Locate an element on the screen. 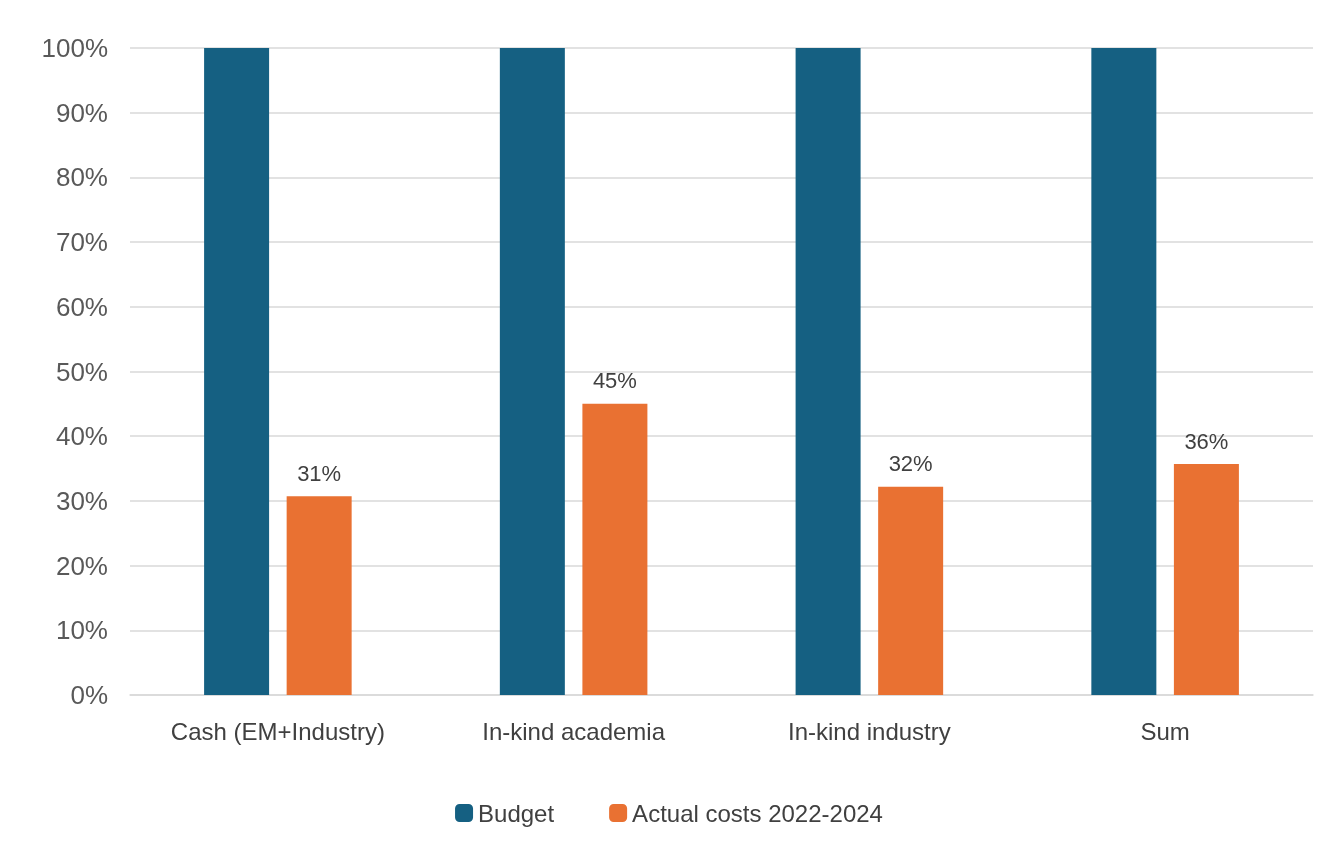 This screenshot has height=850, width=1338. y-tick-label: 70% is located at coordinates (81, 242).